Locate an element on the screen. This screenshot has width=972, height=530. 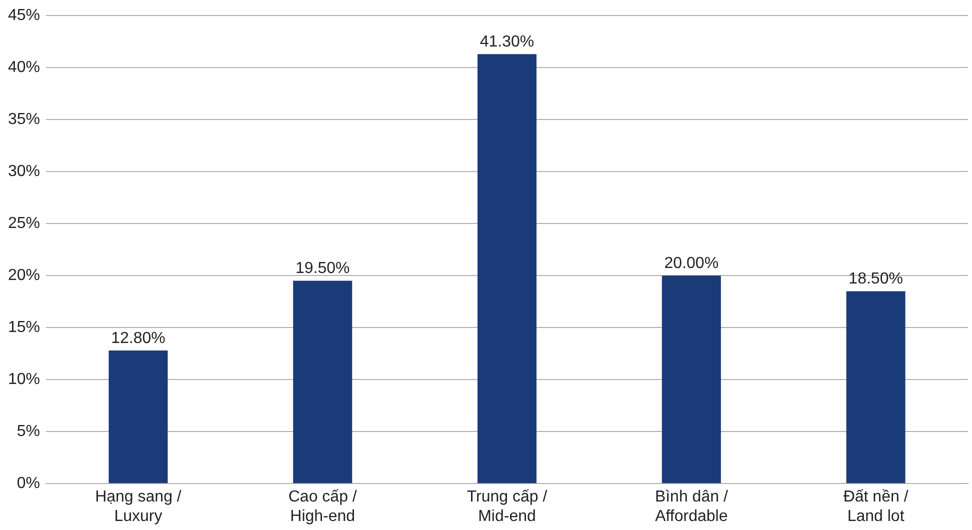
x-tick-label: Cao cấp / High-end is located at coordinates (323, 506).